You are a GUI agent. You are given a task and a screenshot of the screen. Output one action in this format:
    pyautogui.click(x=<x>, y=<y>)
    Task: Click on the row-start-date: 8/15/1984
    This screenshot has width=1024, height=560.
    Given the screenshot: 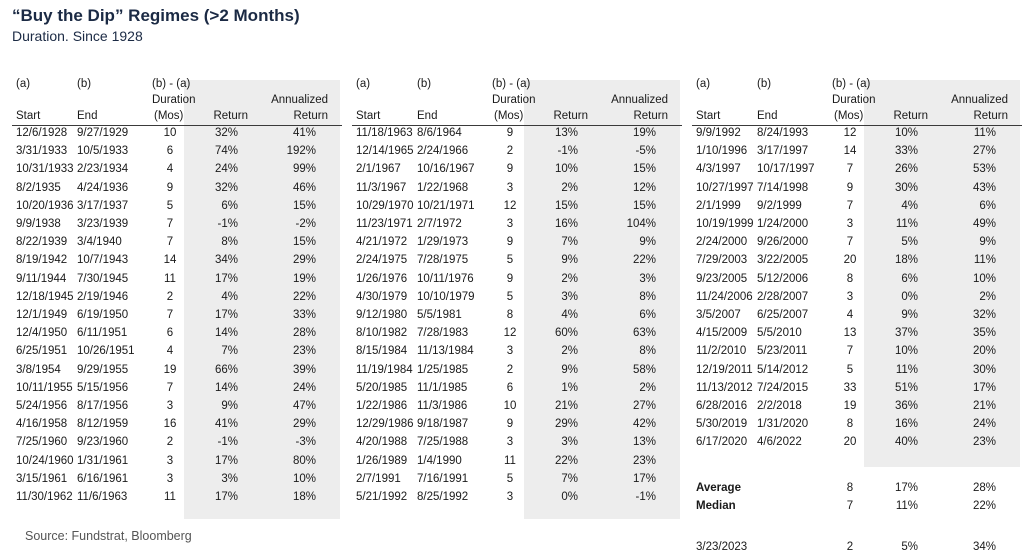 What is the action you would take?
    pyautogui.click(x=382, y=351)
    